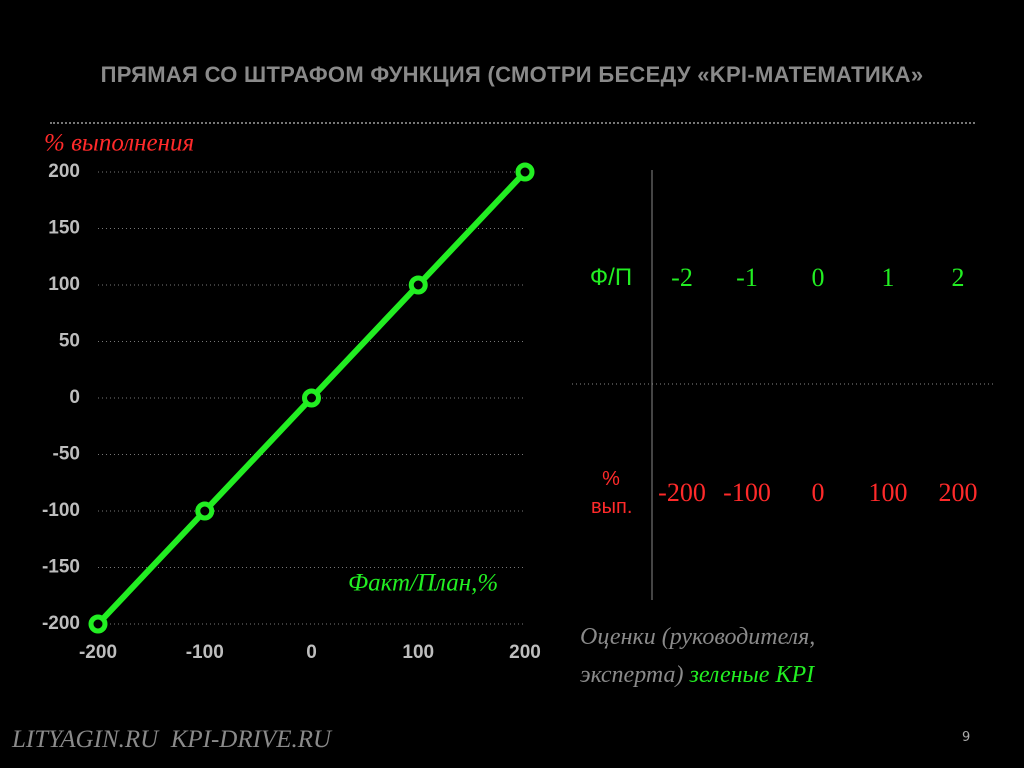 This screenshot has width=1024, height=768. Describe the element at coordinates (64, 171) in the screenshot. I see `y-tick-label: 200` at that location.